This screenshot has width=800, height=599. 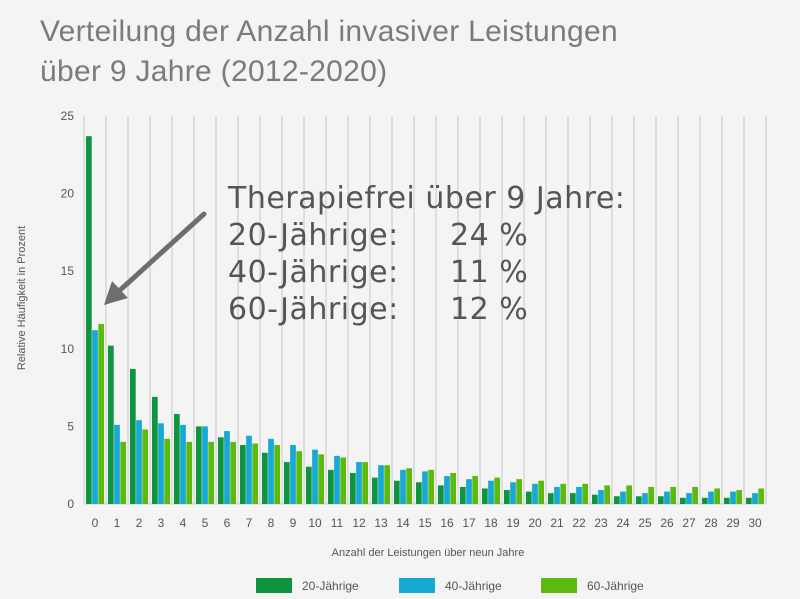 What do you see at coordinates (615, 585) in the screenshot?
I see `legend-label-60: 60-Jährige` at bounding box center [615, 585].